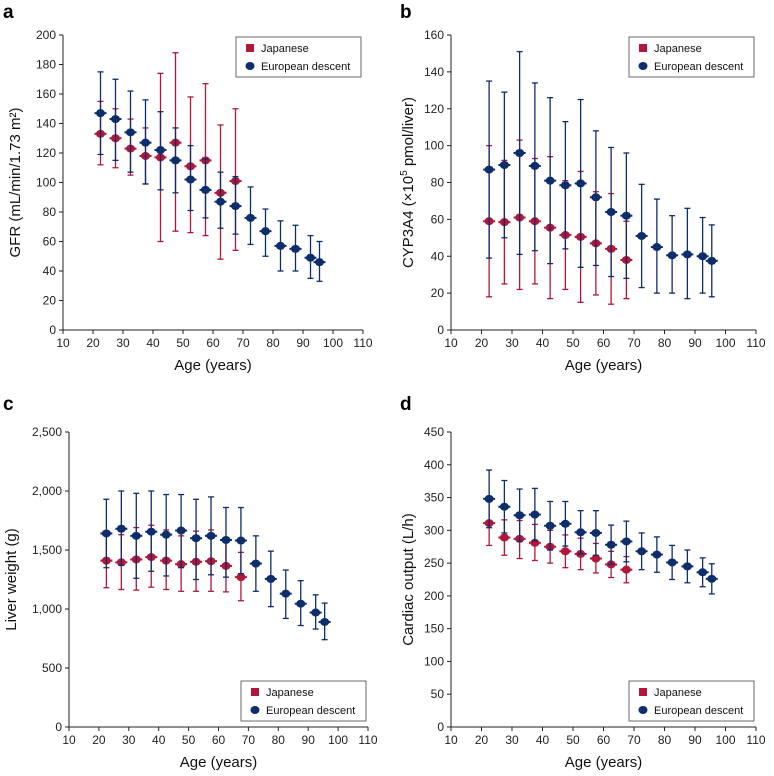  I want to click on x-tick-label: 10, so click(63, 343).